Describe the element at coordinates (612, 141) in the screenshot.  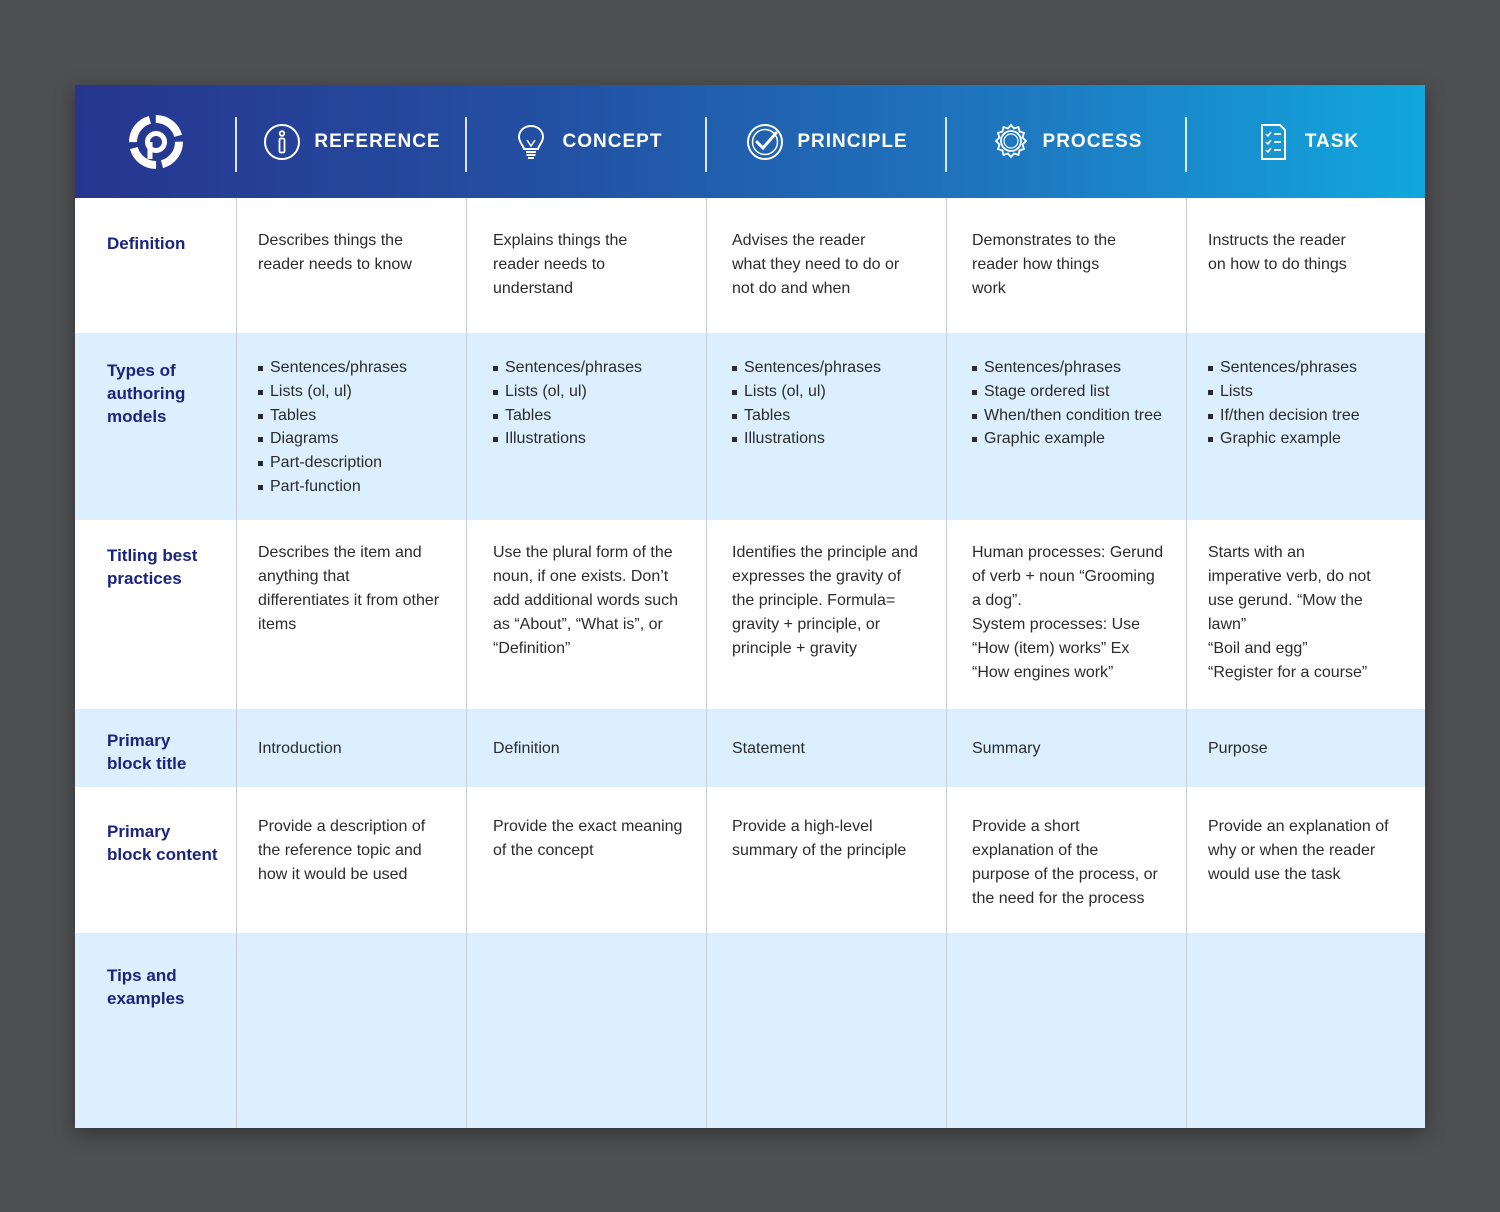
I see `header-label: CONCEPT` at that location.